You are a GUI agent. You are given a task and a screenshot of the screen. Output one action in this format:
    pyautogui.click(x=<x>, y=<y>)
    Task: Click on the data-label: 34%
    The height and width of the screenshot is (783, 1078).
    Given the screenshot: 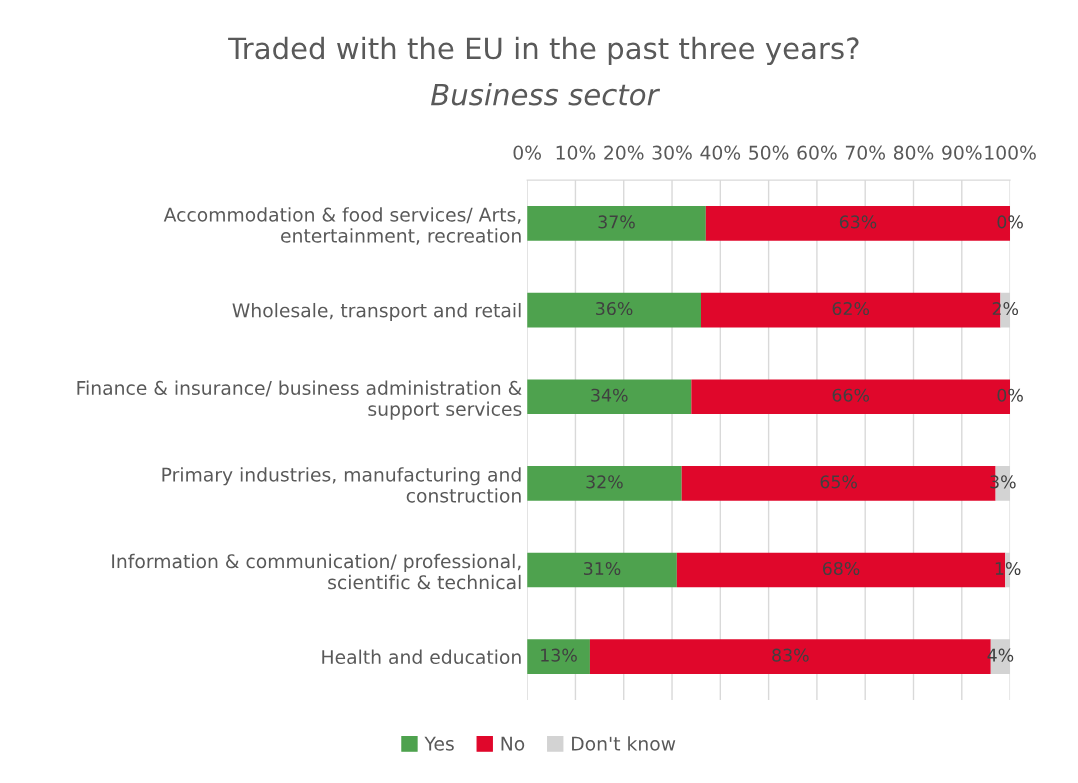 What is the action you would take?
    pyautogui.click(x=609, y=395)
    